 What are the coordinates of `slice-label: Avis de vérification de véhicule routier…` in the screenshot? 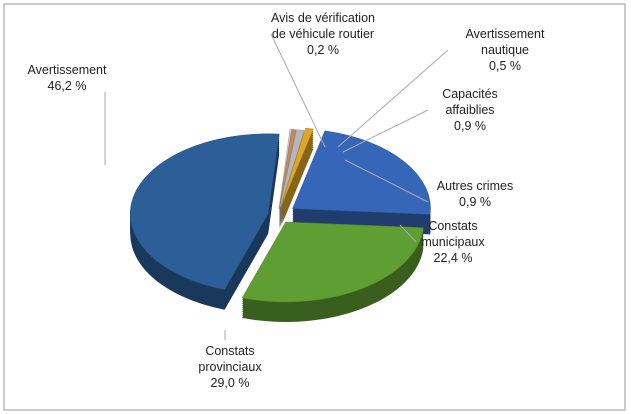 It's located at (323, 34).